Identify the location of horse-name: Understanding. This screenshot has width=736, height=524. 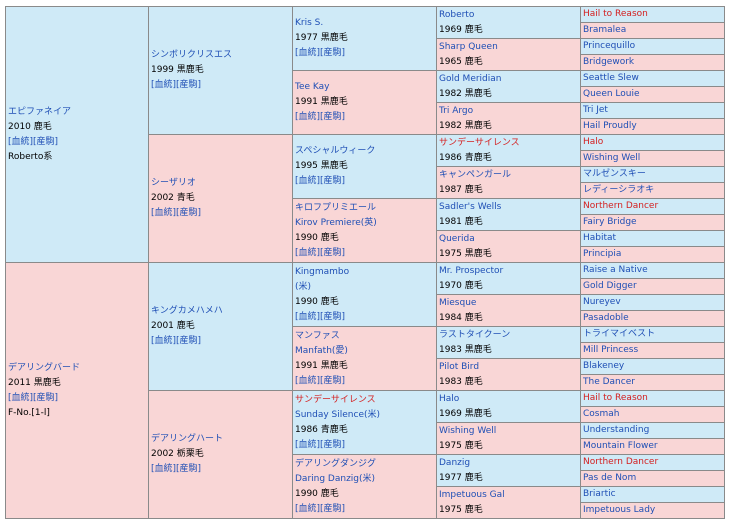
(616, 430).